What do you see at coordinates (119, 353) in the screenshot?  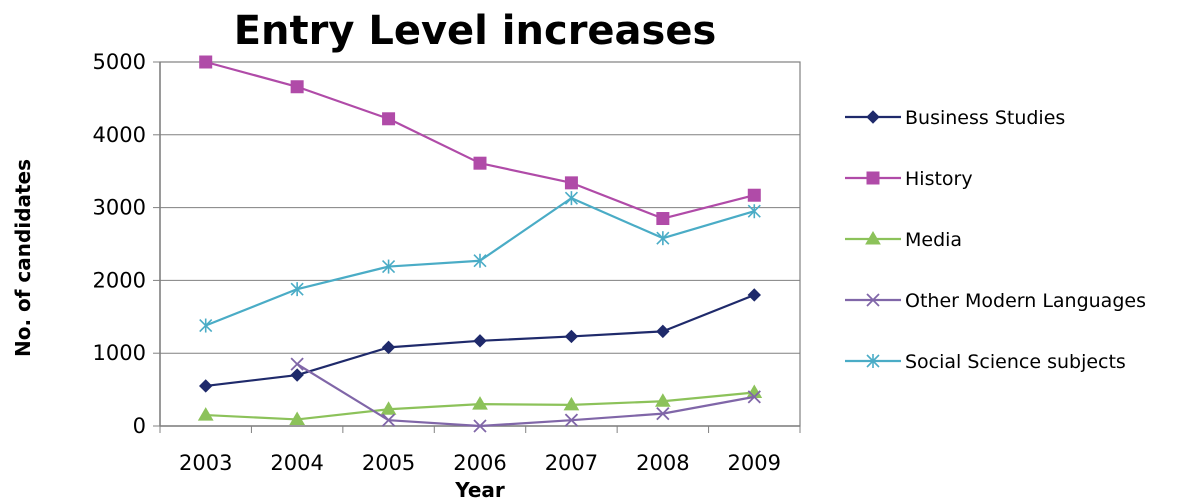 I see `y-tick-label: 1000` at bounding box center [119, 353].